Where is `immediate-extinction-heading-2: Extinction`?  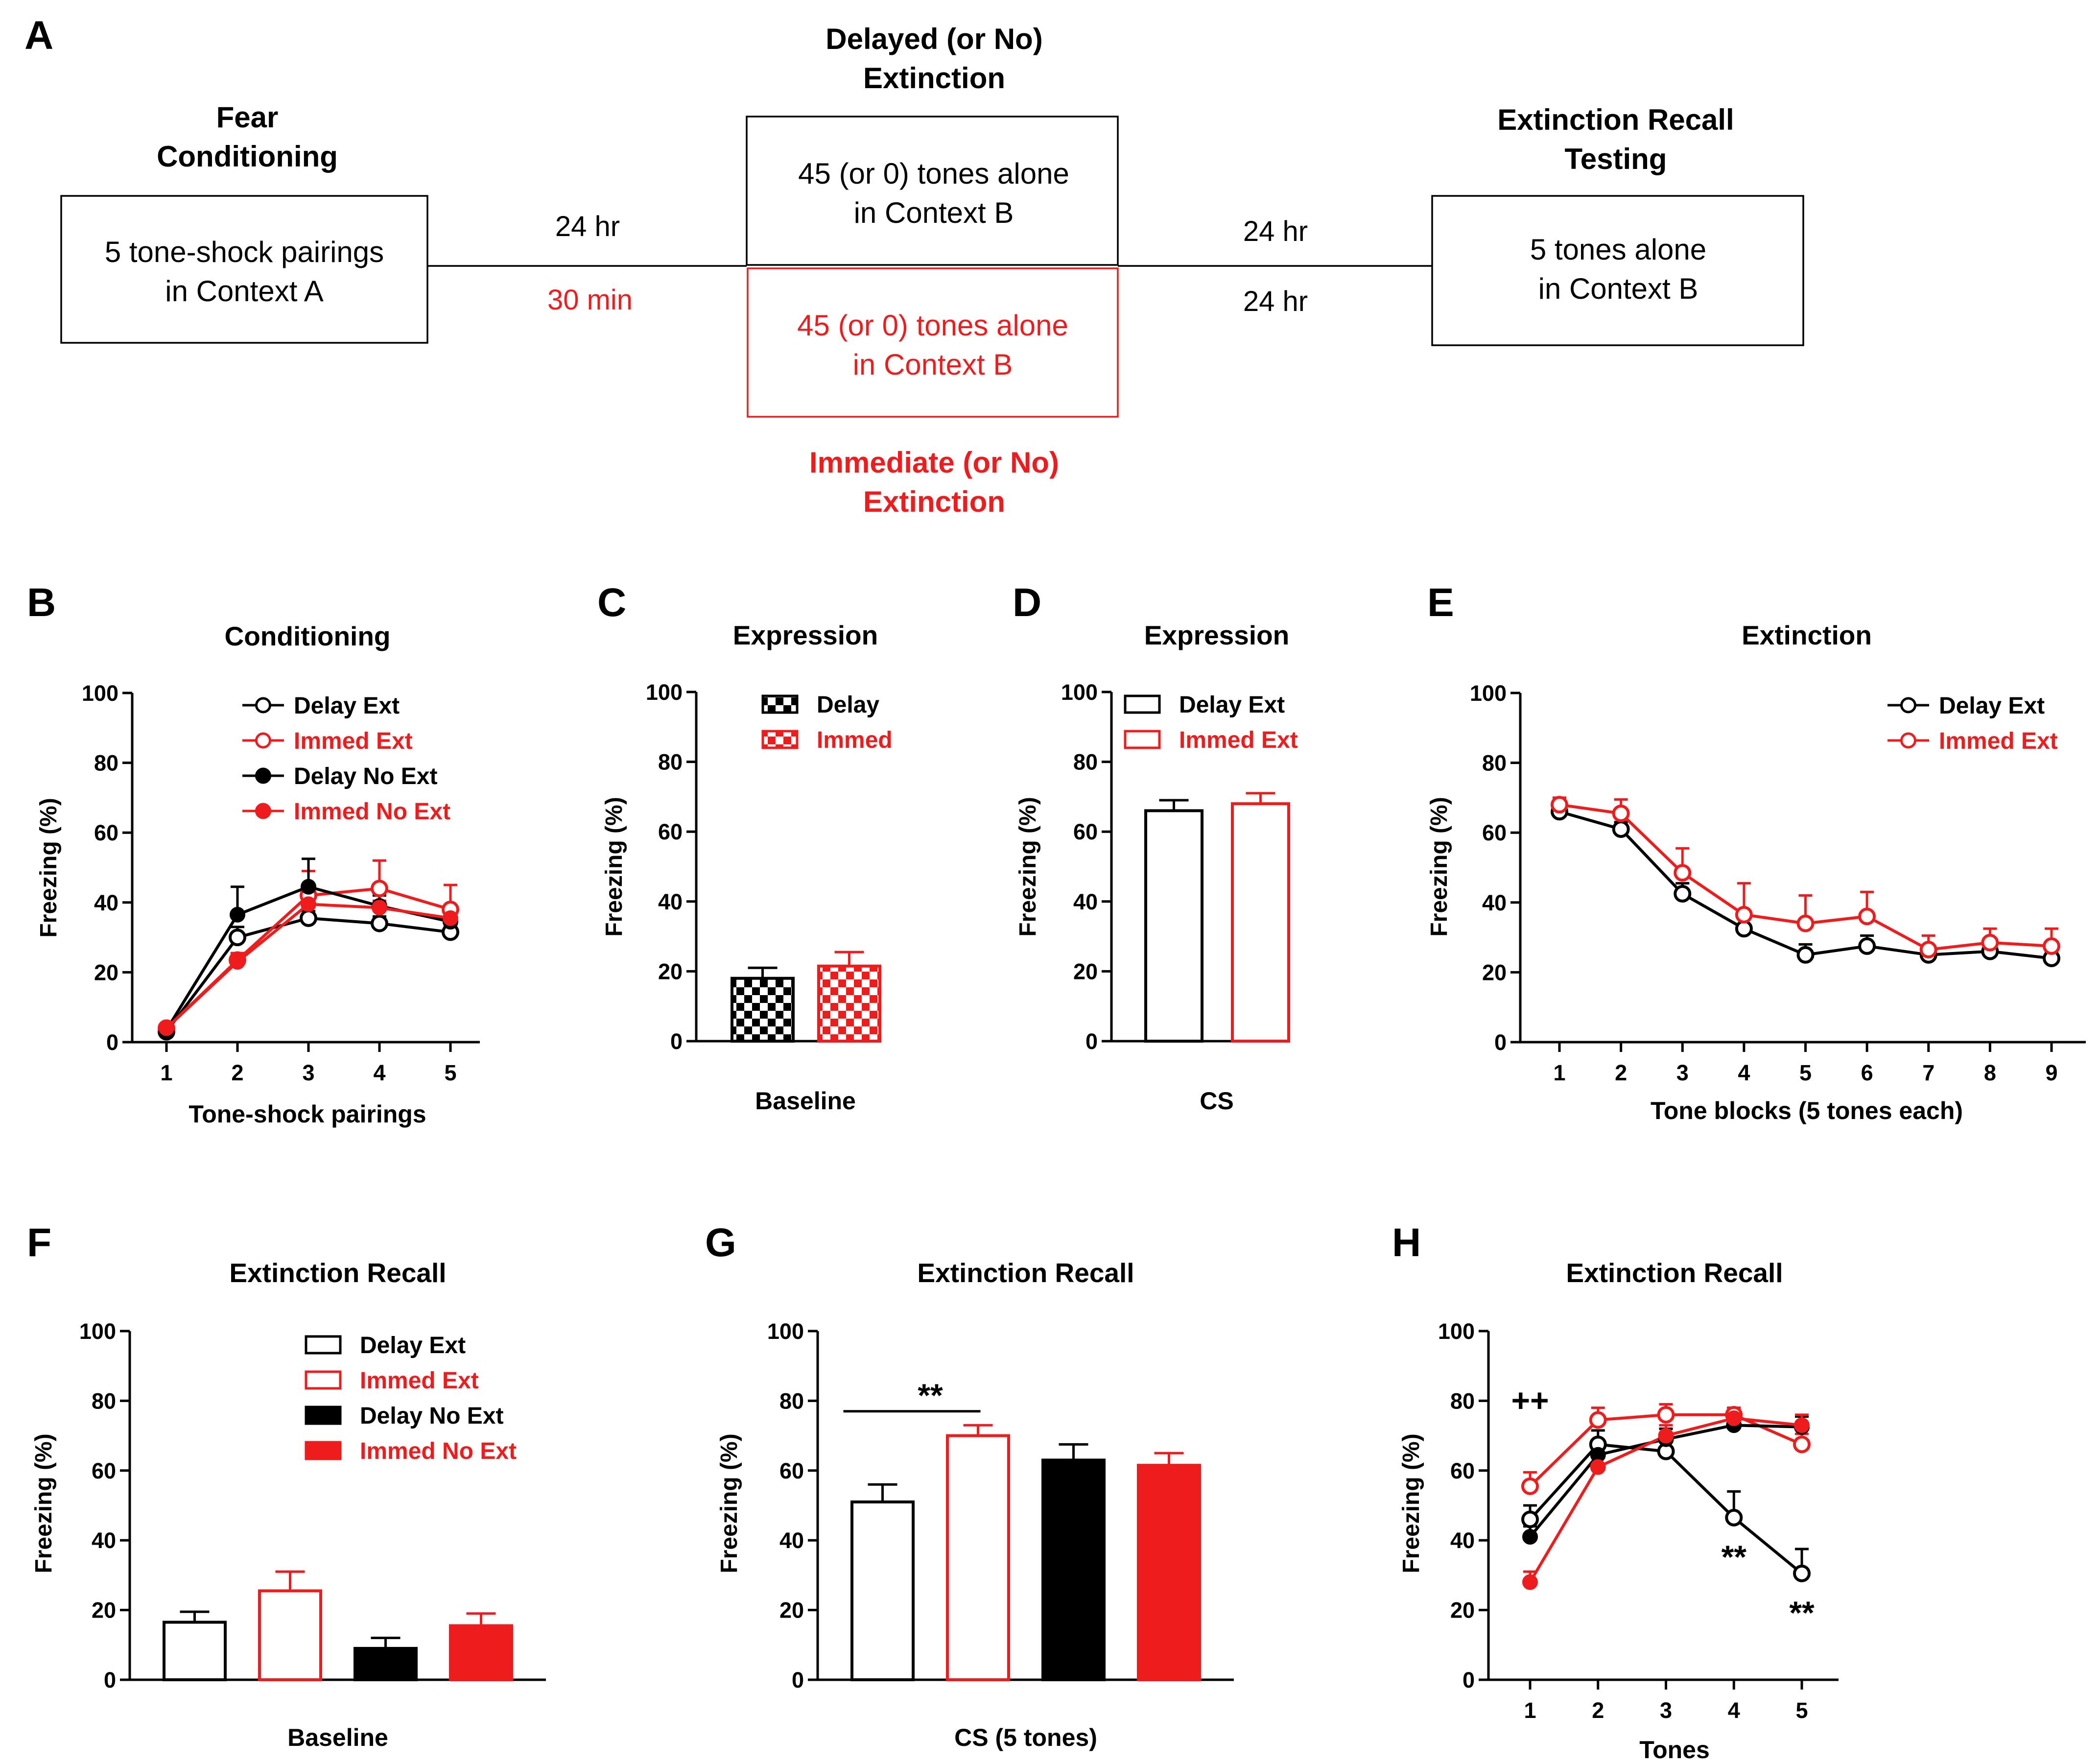
immediate-extinction-heading-2: Extinction is located at coordinates (934, 501).